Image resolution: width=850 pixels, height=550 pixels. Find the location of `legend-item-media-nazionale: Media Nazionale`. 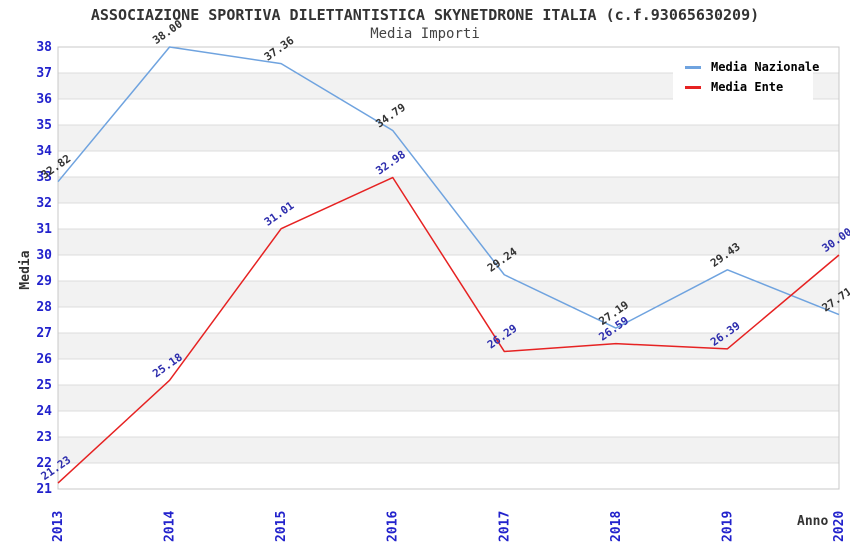

legend-item-media-nazionale: Media Nazionale is located at coordinates (752, 67).